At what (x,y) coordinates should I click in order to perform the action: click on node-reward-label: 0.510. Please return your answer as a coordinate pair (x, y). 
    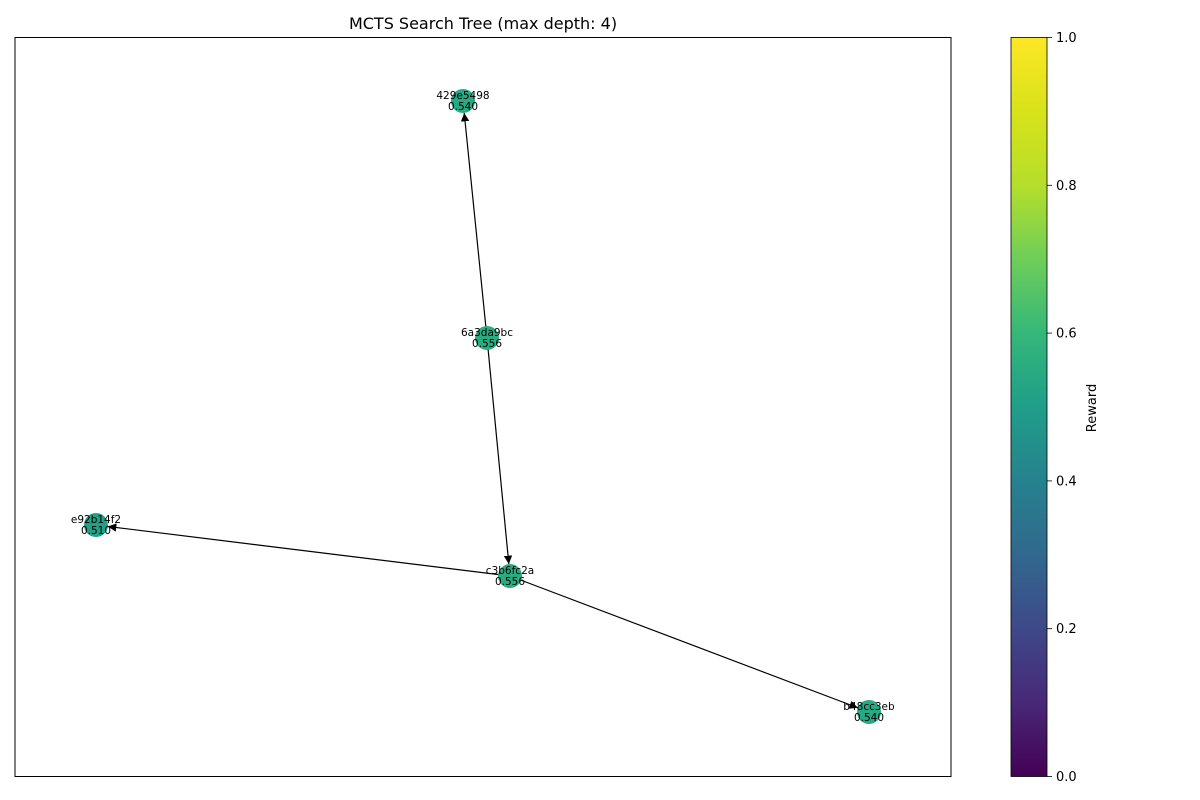
    Looking at the image, I should click on (96, 531).